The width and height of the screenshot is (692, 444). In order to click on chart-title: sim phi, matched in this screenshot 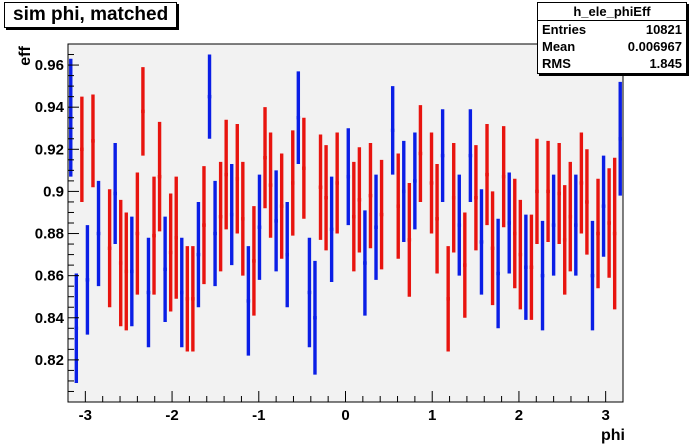, I will do `click(91, 15)`.